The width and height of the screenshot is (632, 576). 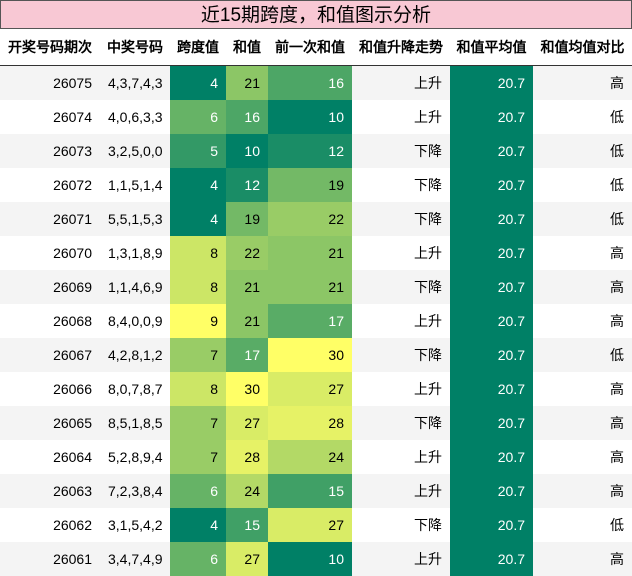 I want to click on table-cell: 4,3,7,4,3, so click(x=135, y=82).